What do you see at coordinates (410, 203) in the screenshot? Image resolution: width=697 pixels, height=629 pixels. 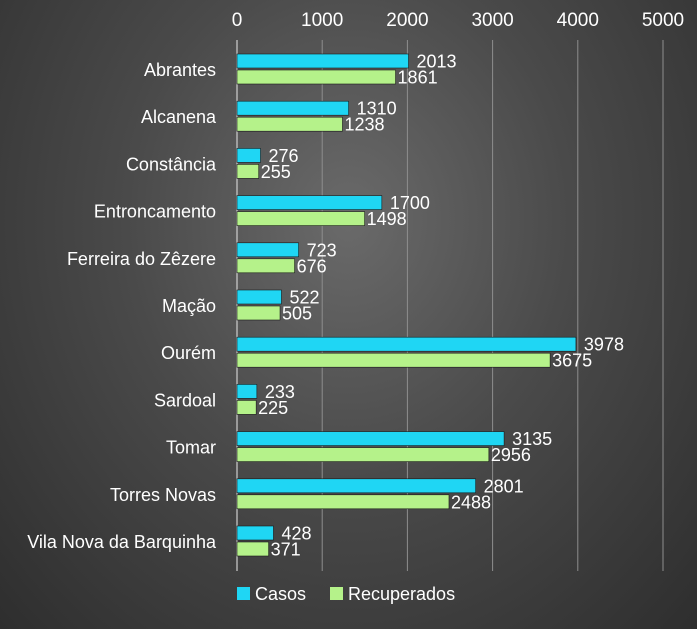 I see `data-label: 1700` at bounding box center [410, 203].